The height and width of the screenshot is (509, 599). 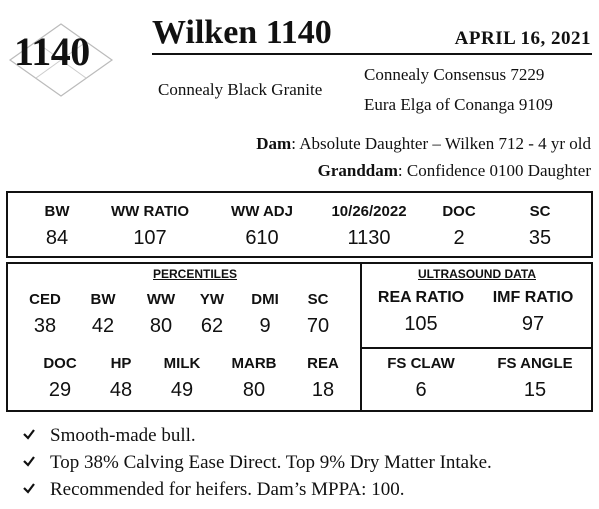 I want to click on stat-value: 107, so click(x=150, y=238).